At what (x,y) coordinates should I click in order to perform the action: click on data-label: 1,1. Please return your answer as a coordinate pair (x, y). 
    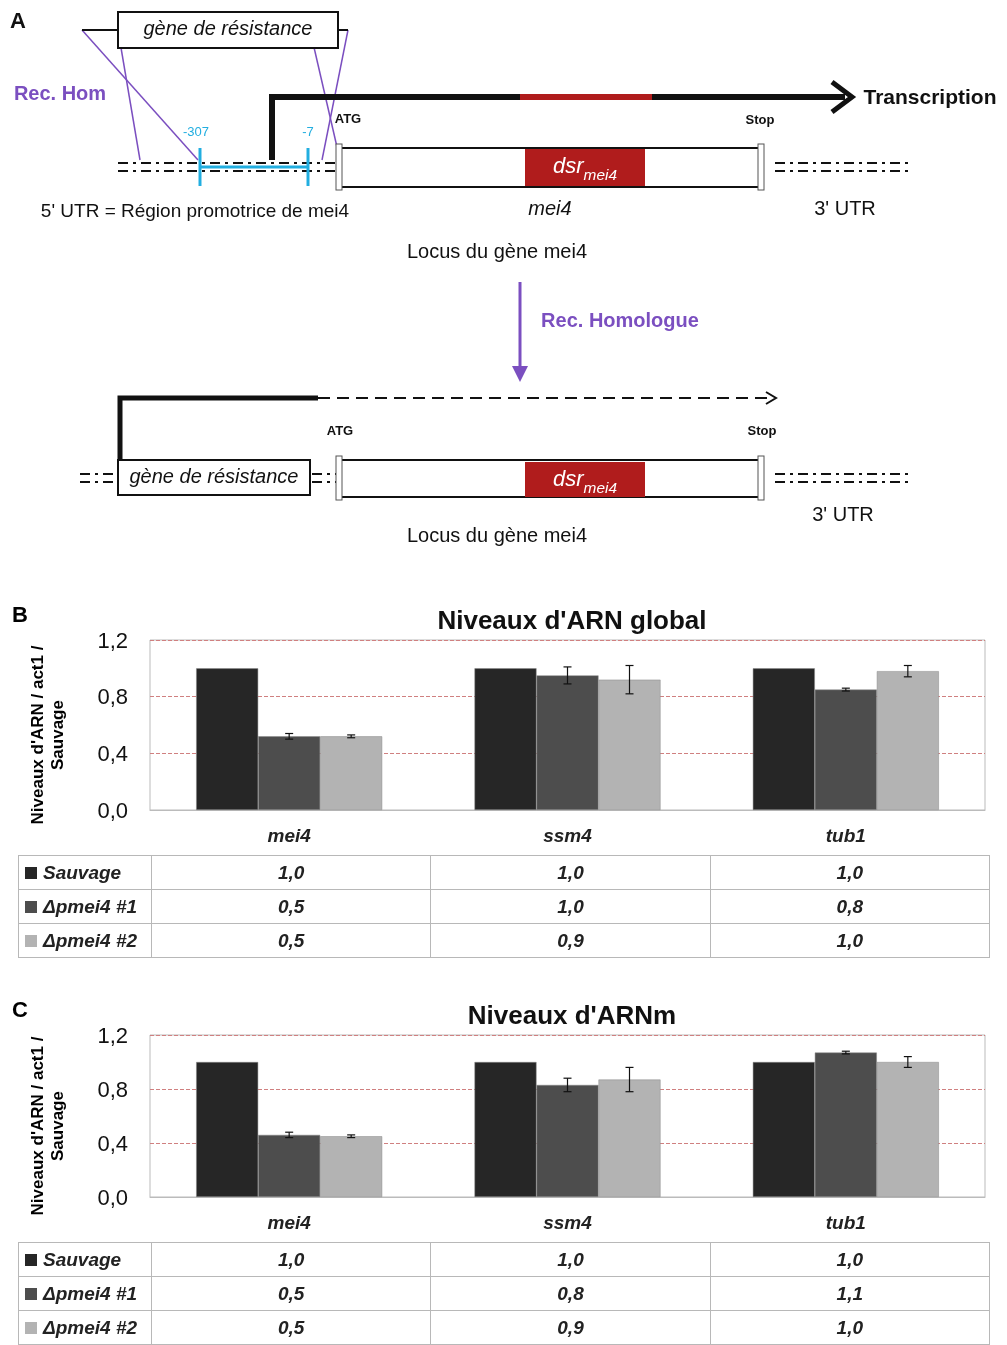
    Looking at the image, I should click on (850, 1293).